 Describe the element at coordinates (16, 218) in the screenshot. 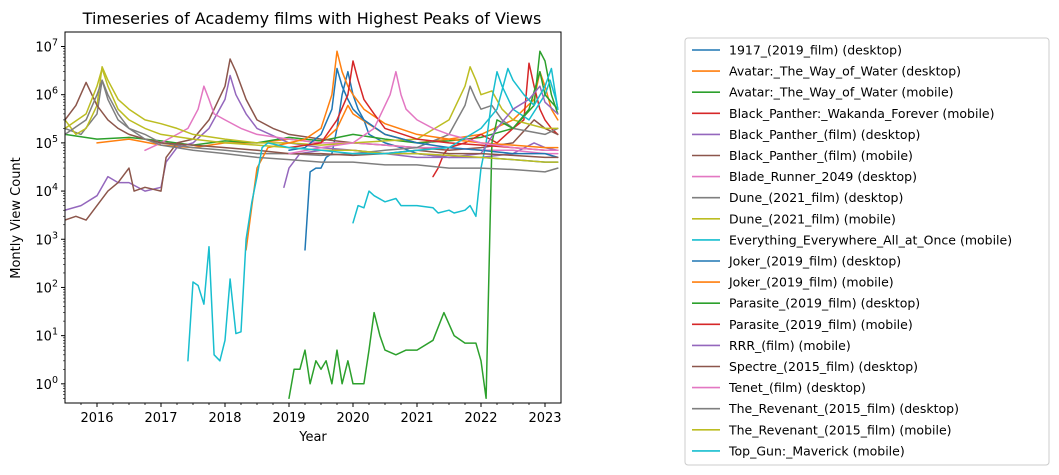

I see `y-axis-title: Montly View Count` at that location.